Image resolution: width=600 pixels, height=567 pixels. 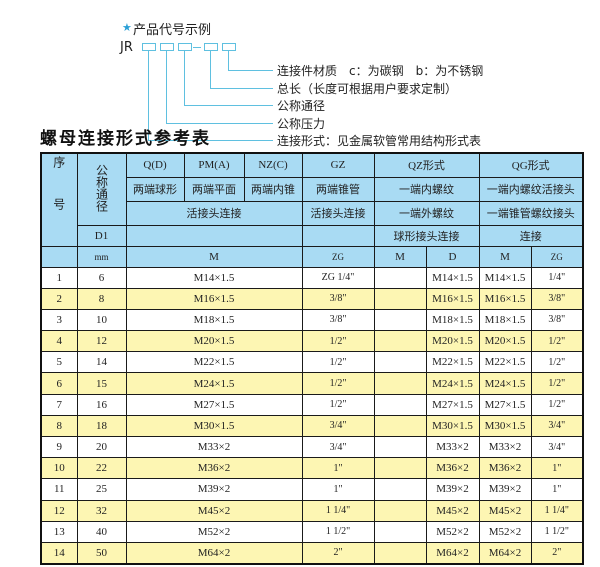 What do you see at coordinates (312, 553) in the screenshot?
I see `table-row: 14 50 M64×2 2" M64×2 M64×2 2"` at bounding box center [312, 553].